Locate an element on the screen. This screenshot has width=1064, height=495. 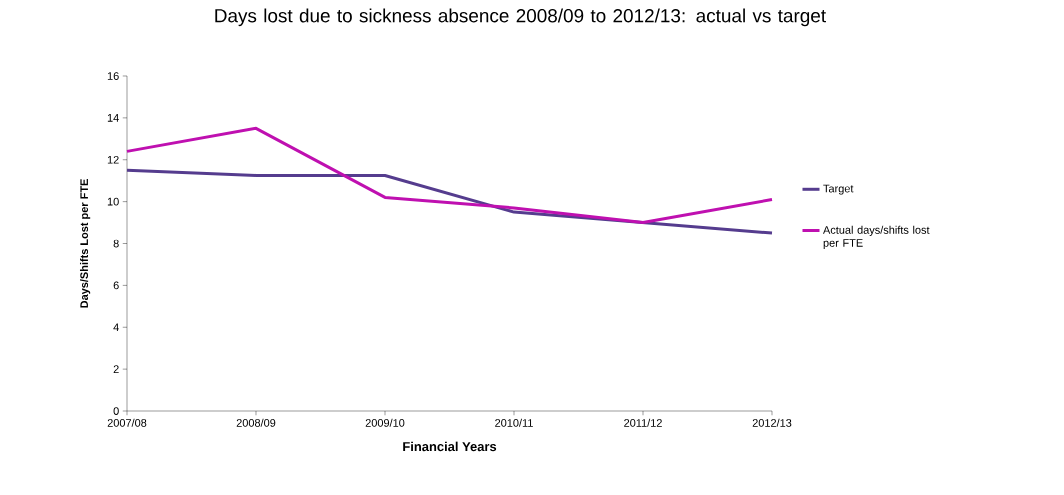
legend-label: Target is located at coordinates (838, 189).